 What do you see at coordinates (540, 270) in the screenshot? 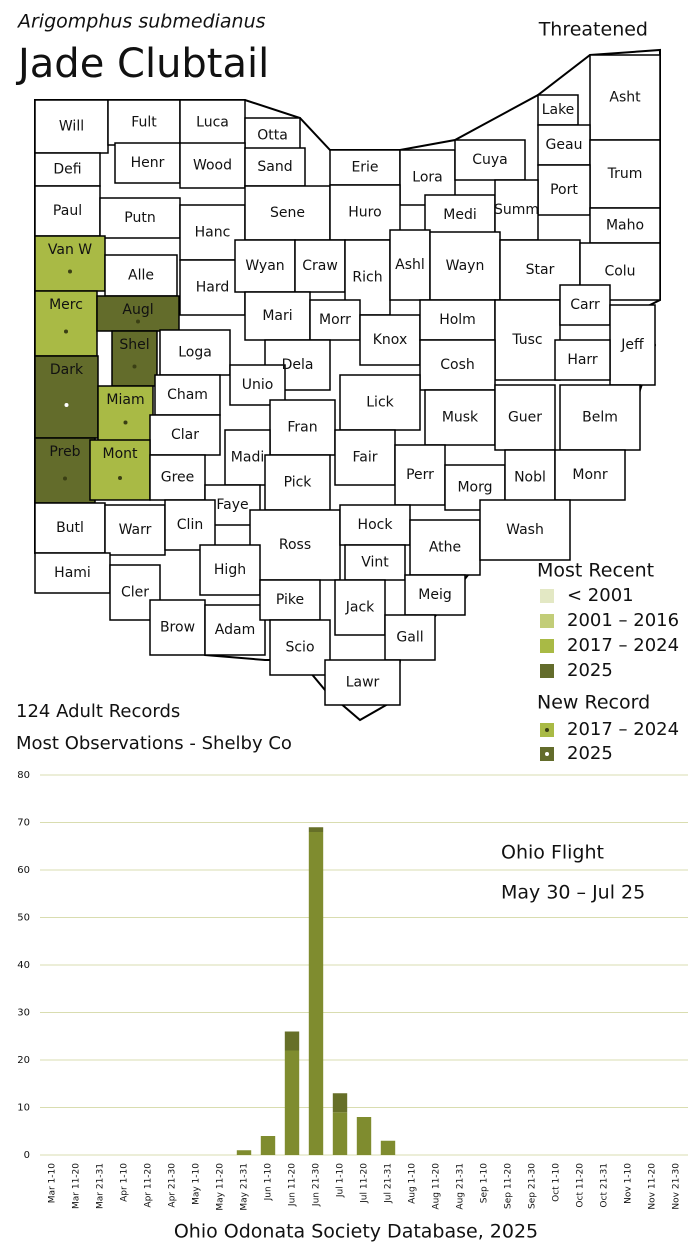
I see `county-label: Star` at bounding box center [540, 270].